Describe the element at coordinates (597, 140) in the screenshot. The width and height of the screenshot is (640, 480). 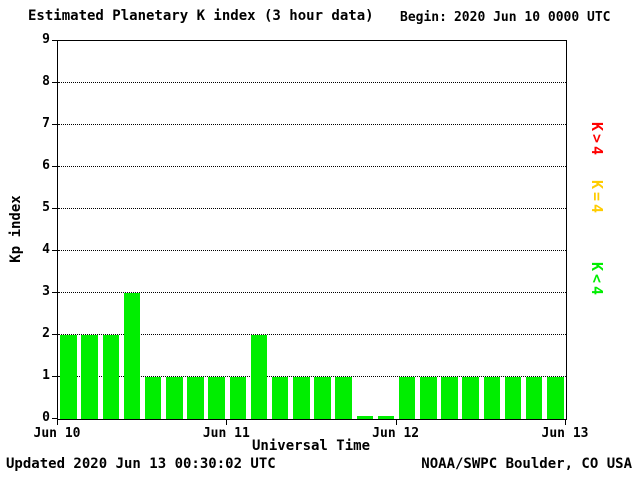
I see `legend-k-greater-4: K>4` at that location.